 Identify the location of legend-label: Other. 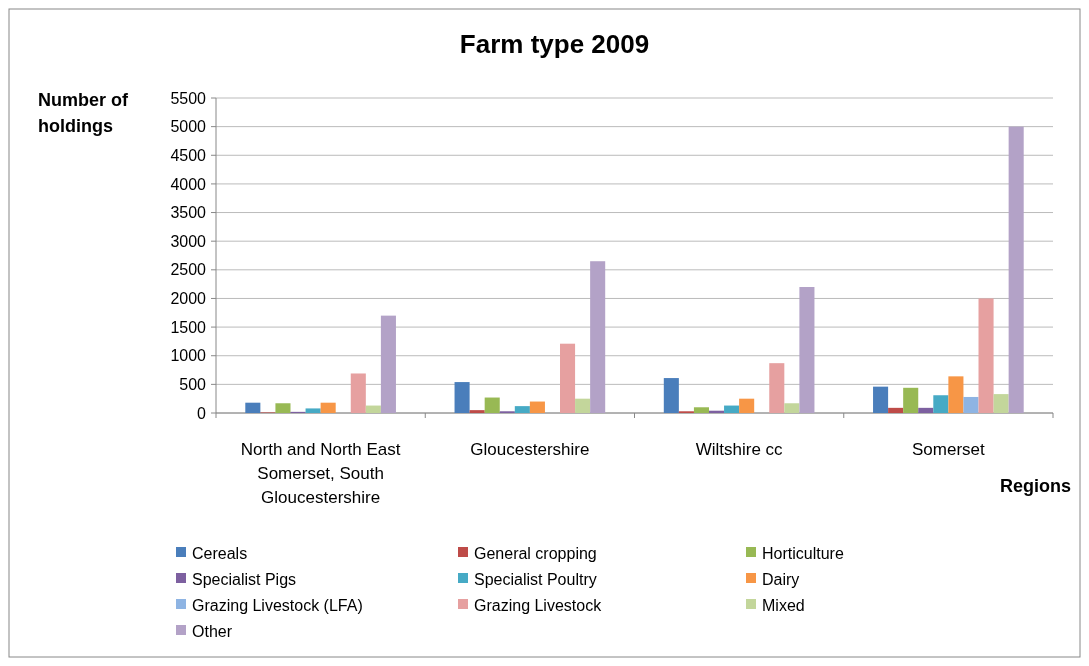
(212, 631).